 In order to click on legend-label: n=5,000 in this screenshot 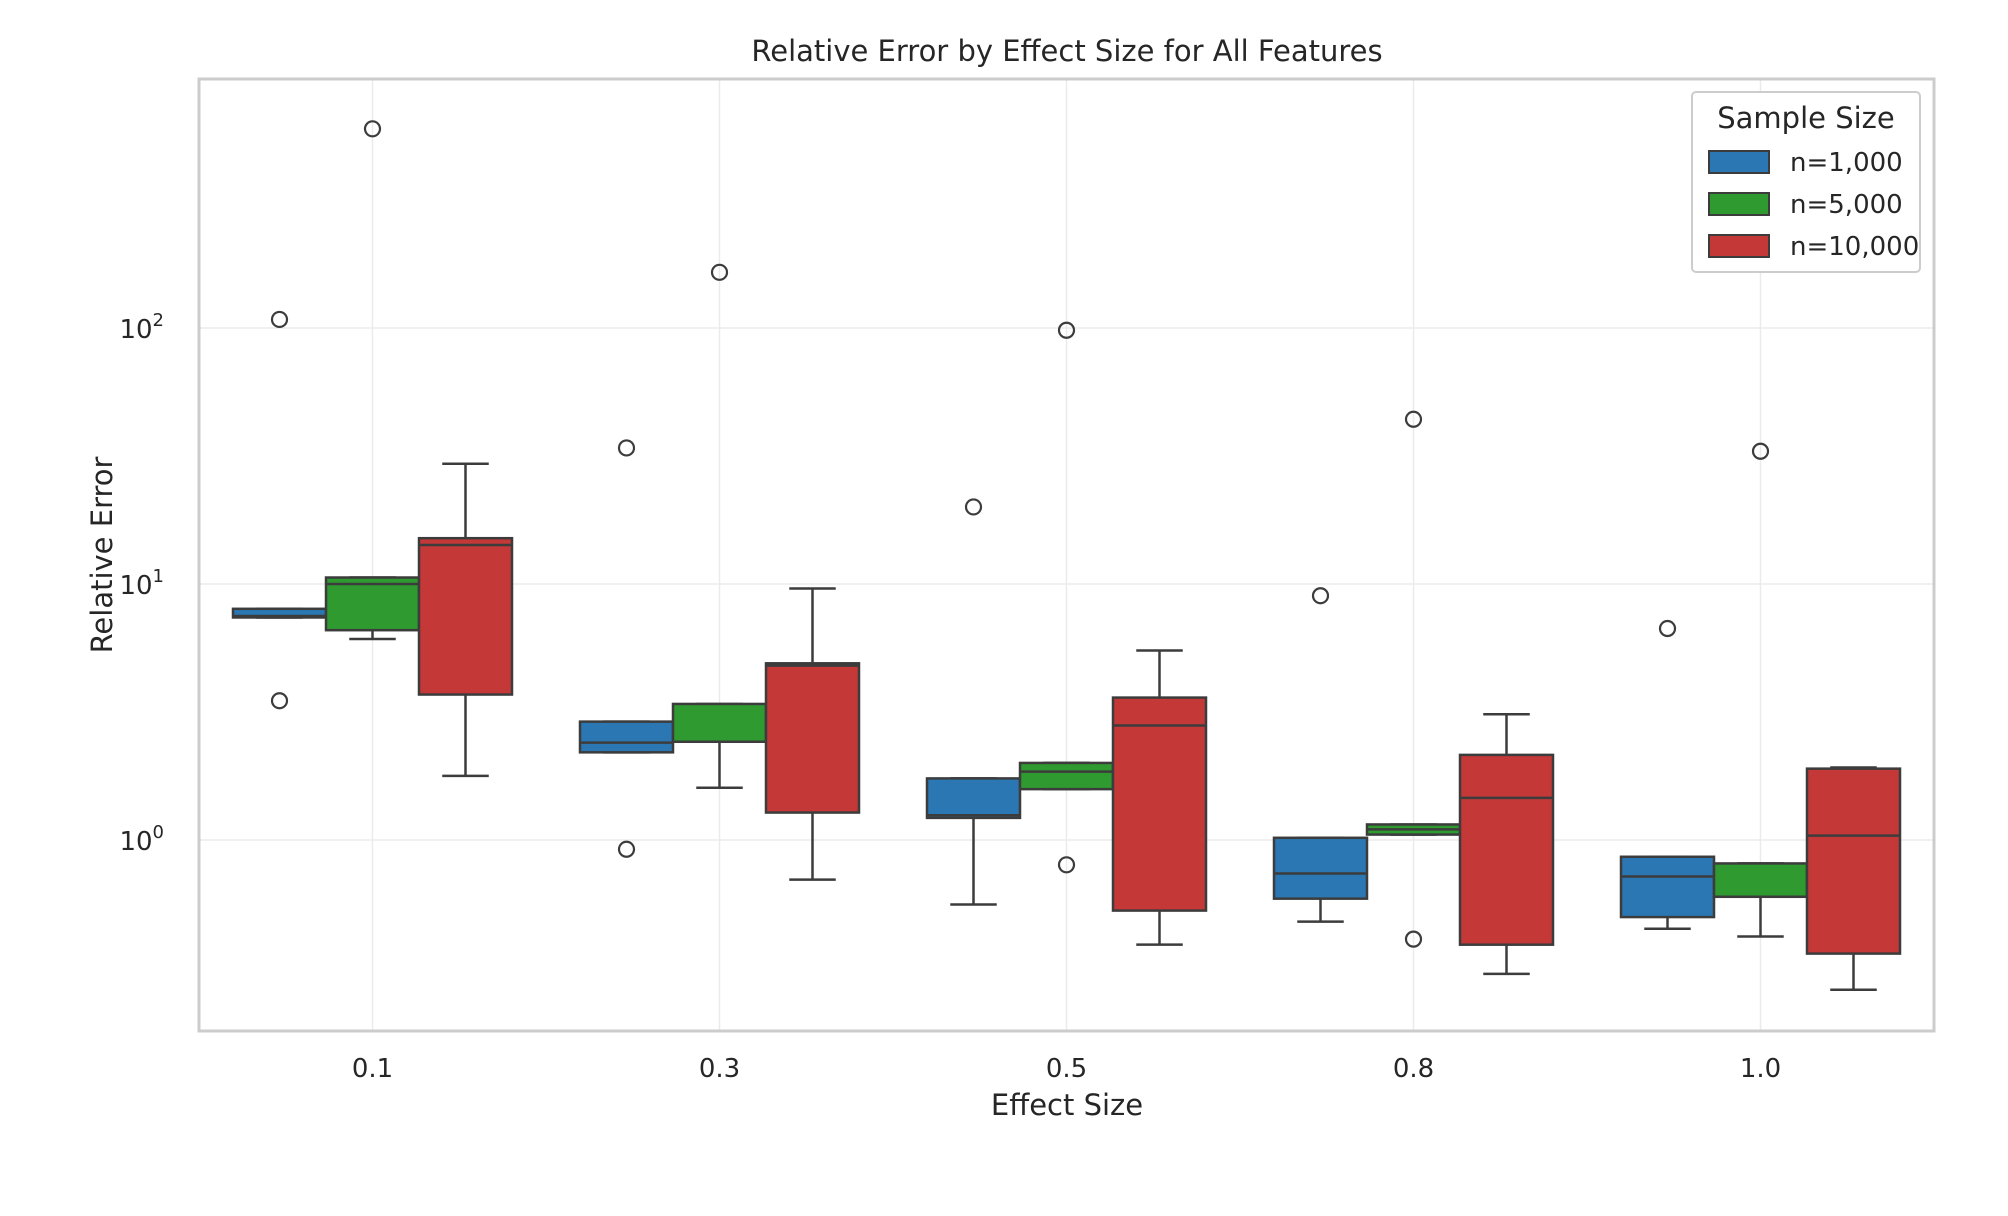, I will do `click(1846, 205)`.